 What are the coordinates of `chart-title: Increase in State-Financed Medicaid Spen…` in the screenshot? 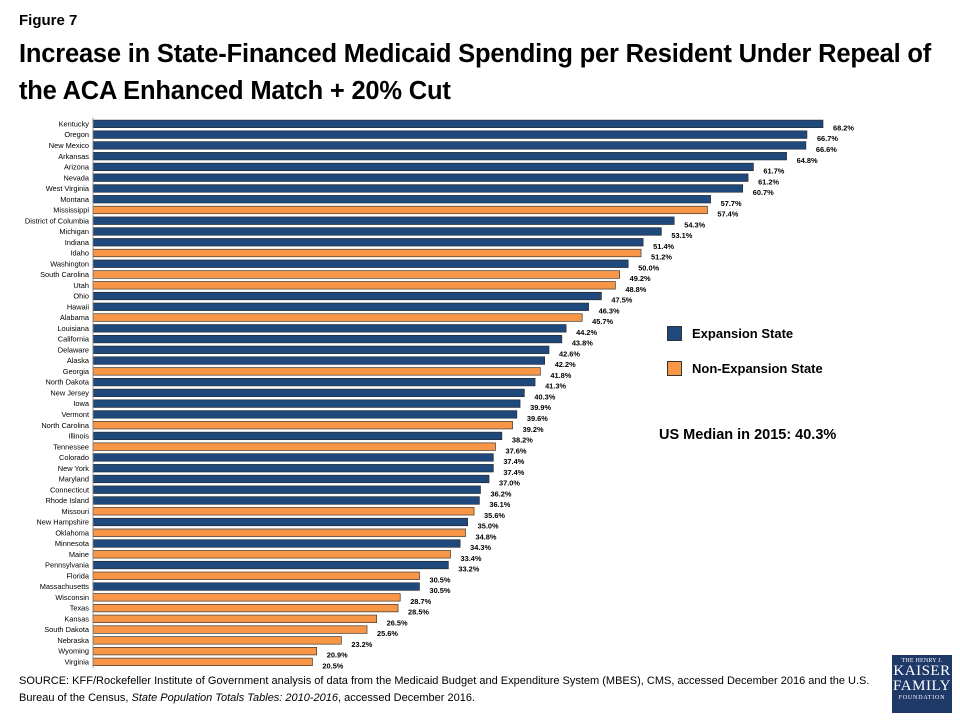 It's located at (475, 72).